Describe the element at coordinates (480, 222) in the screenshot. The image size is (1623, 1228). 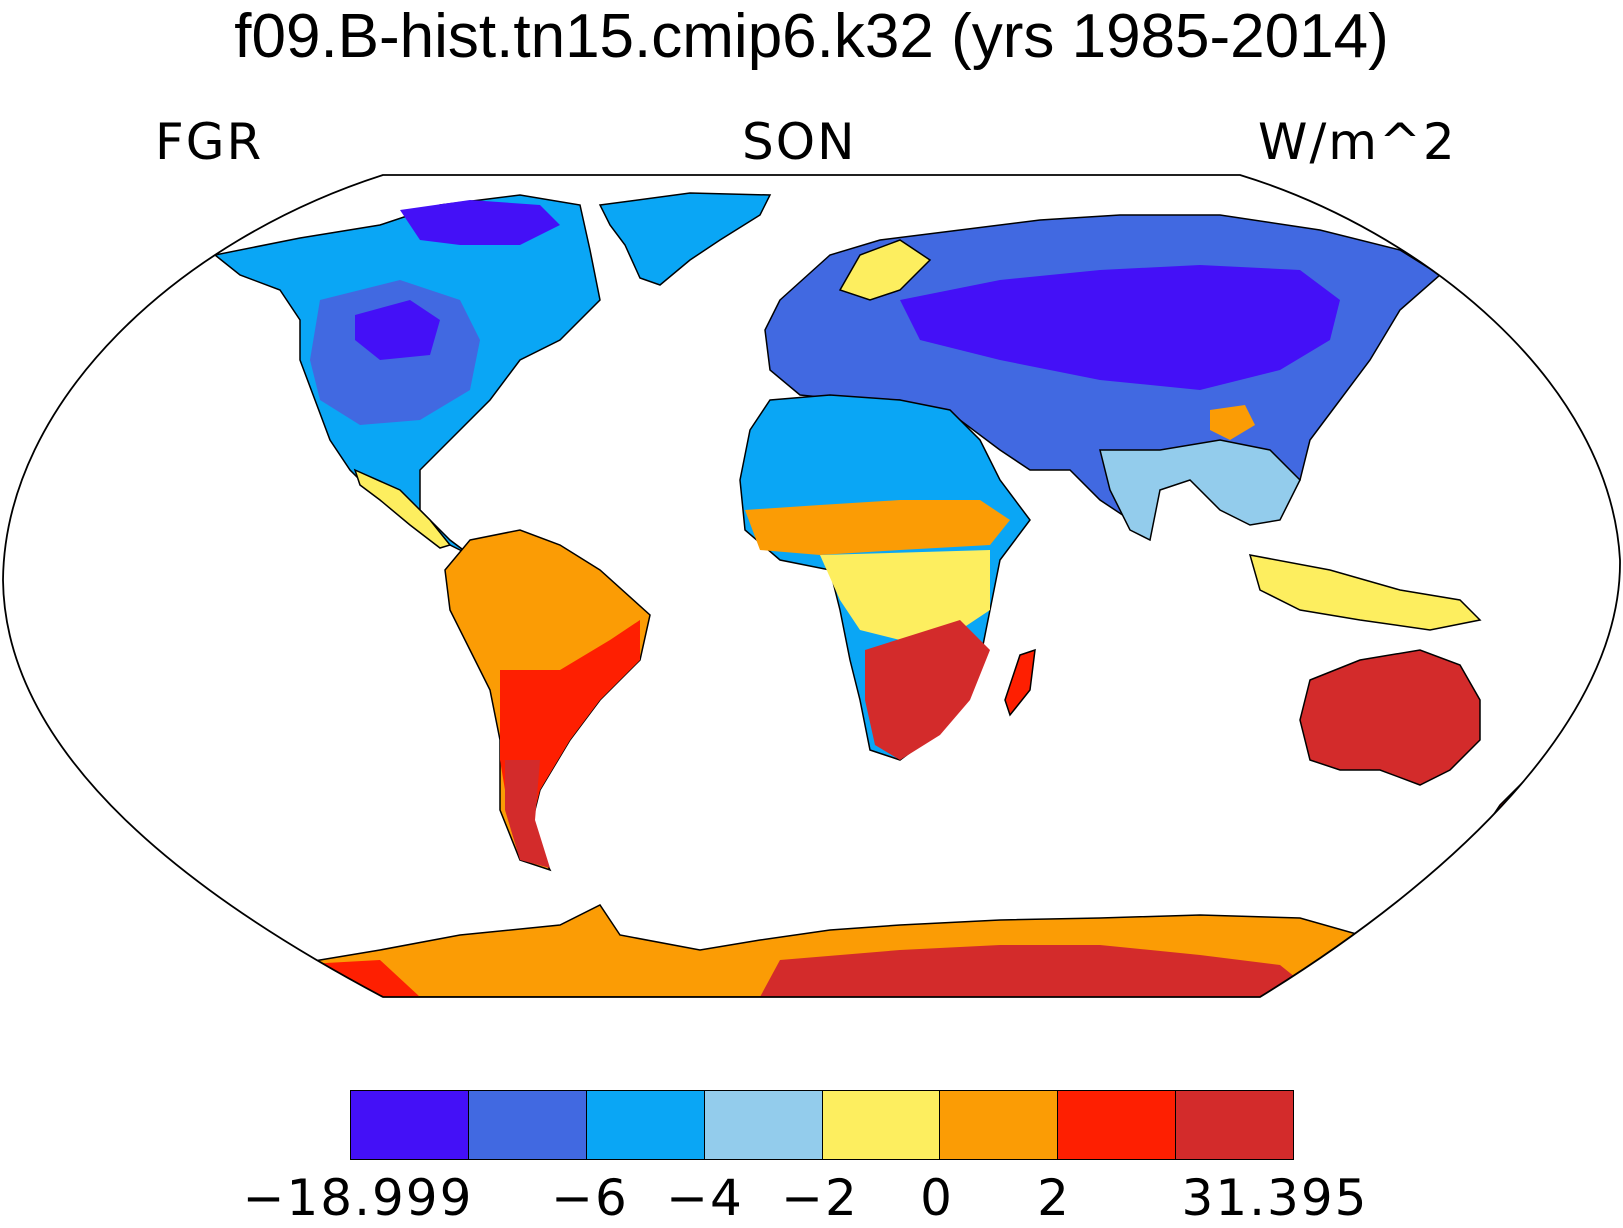
I see `arctic-islands` at that location.